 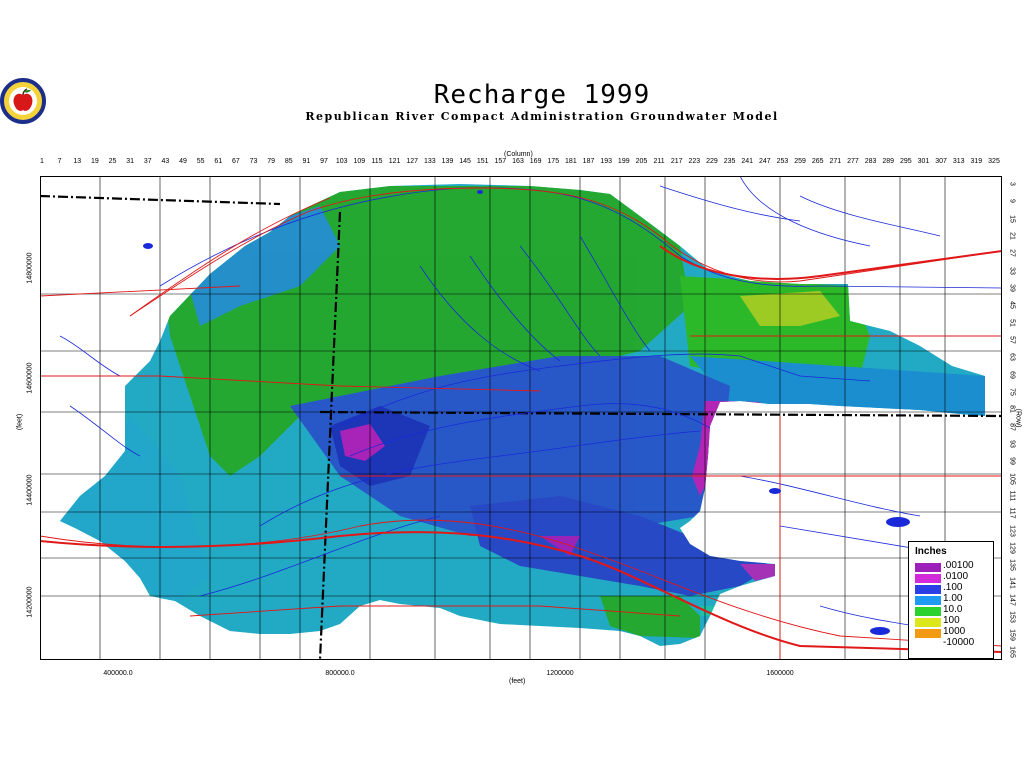 What do you see at coordinates (1012, 444) in the screenshot?
I see `row-tick: 93` at bounding box center [1012, 444].